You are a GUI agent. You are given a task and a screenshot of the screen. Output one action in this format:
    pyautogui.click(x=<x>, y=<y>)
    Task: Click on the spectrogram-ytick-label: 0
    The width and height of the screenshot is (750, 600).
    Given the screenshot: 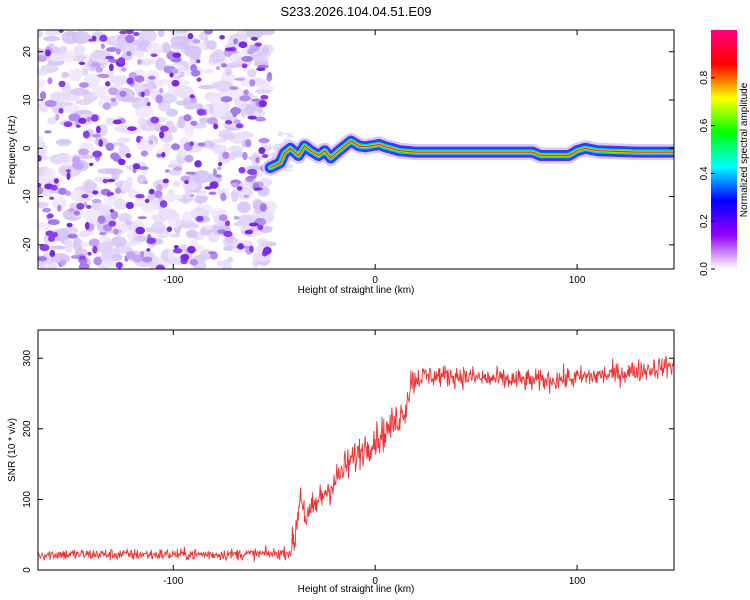 What is the action you would take?
    pyautogui.click(x=27, y=148)
    